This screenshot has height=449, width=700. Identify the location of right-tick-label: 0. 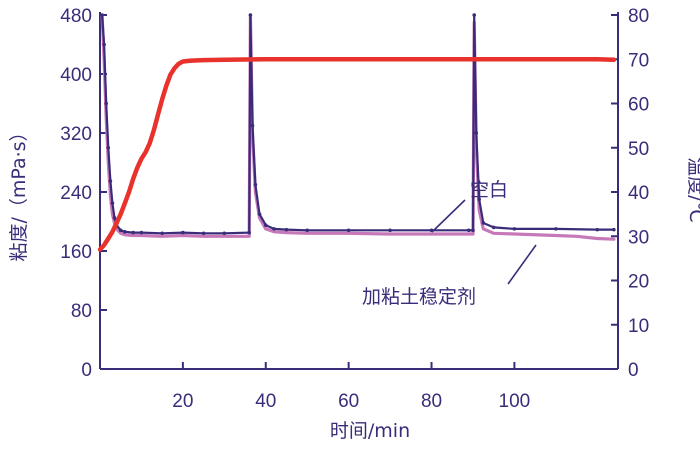
(633, 370).